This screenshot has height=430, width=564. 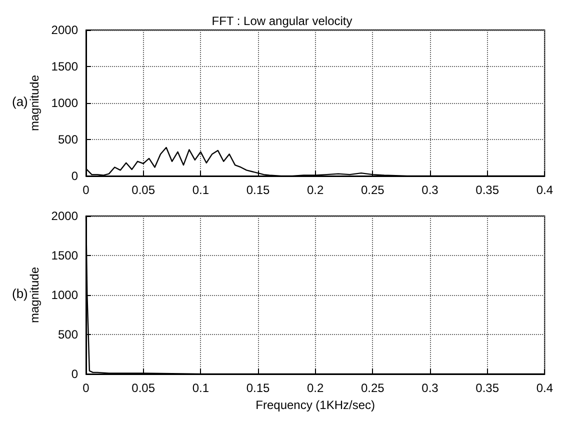 What do you see at coordinates (282, 21) in the screenshot?
I see `chart-title: FFT : Low angular velocity` at bounding box center [282, 21].